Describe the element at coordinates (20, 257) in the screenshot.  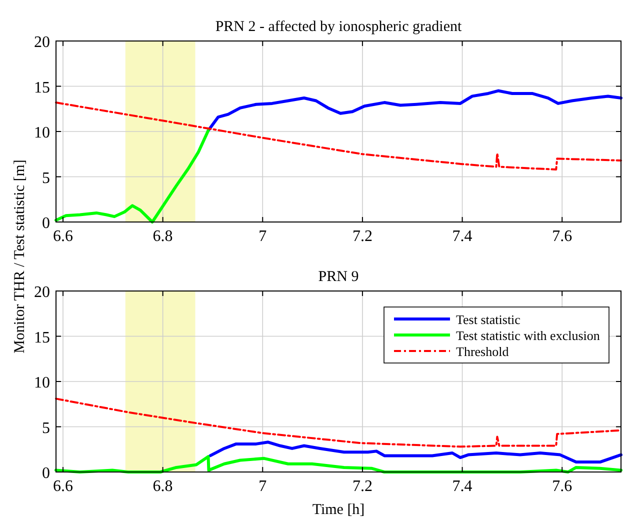
I see `y-axis-title: Monitor THR / Test statistic [m]` at that location.